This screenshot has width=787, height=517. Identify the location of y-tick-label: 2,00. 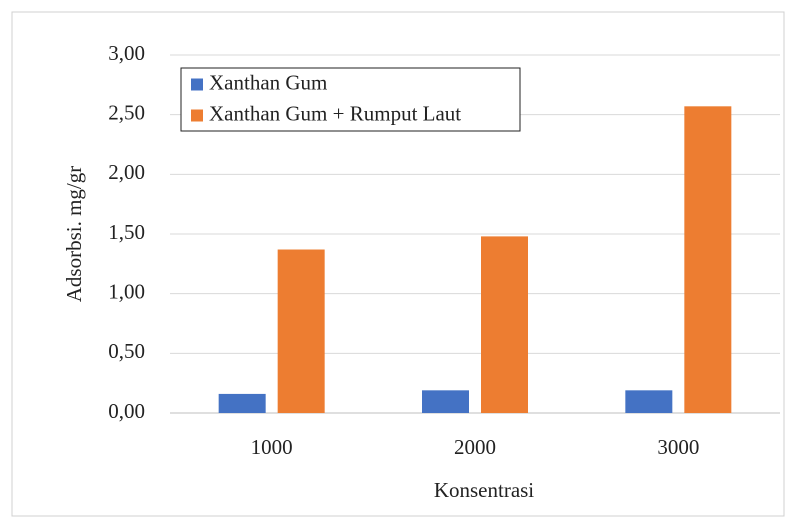
(126, 172).